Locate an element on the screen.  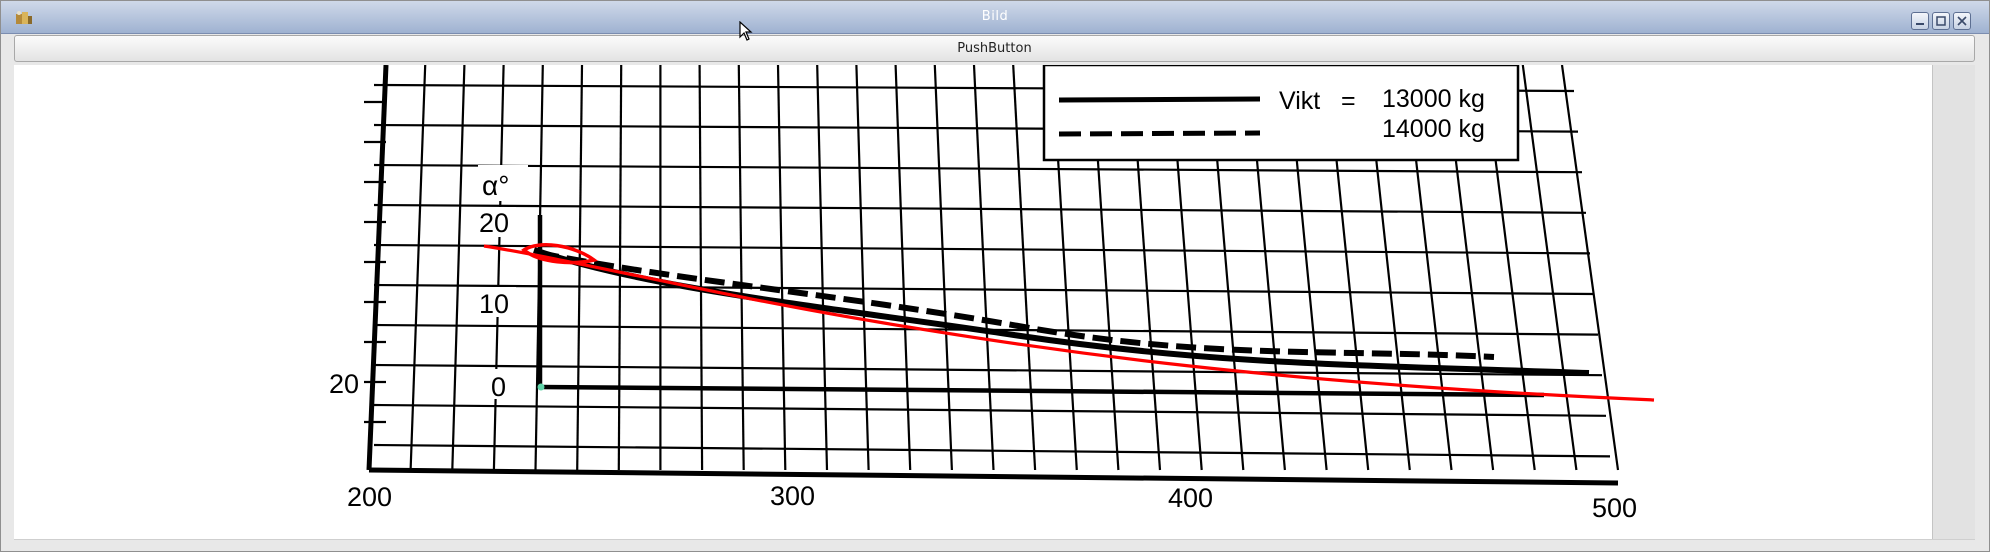
close-icon is located at coordinates (1962, 21).